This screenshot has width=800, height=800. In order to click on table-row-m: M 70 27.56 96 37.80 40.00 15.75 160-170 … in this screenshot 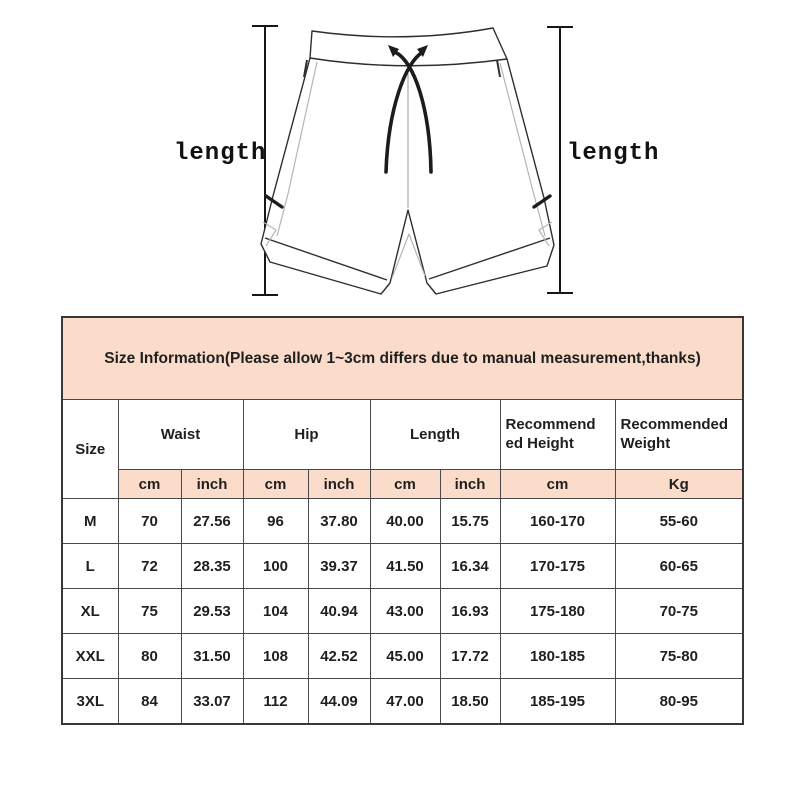, I will do `click(402, 521)`.